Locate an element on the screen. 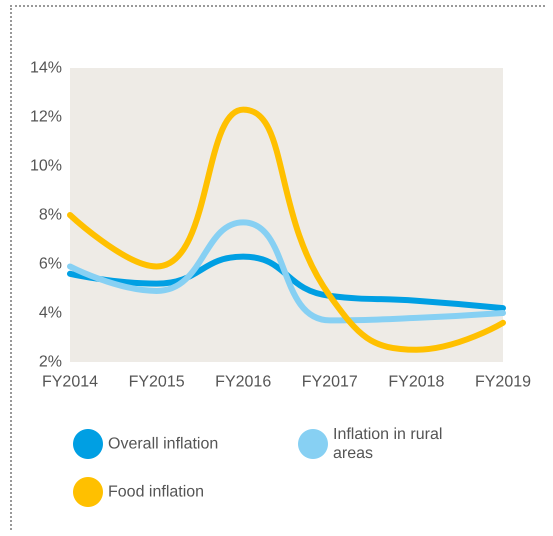 This screenshot has width=553, height=536. y-tick-label: 6% is located at coordinates (50, 264).